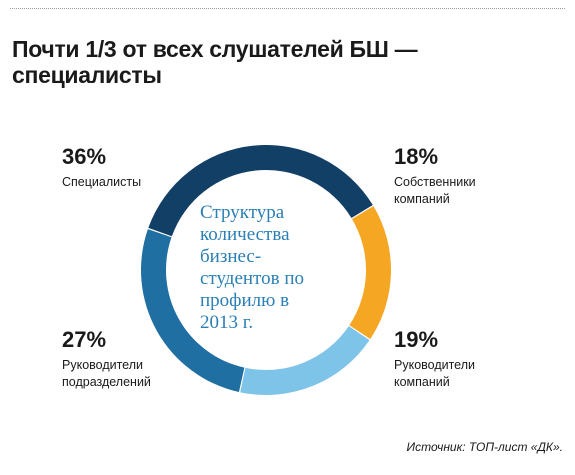 The width and height of the screenshot is (575, 475). I want to click on category-label-specialists: Специалисты, so click(102, 182).